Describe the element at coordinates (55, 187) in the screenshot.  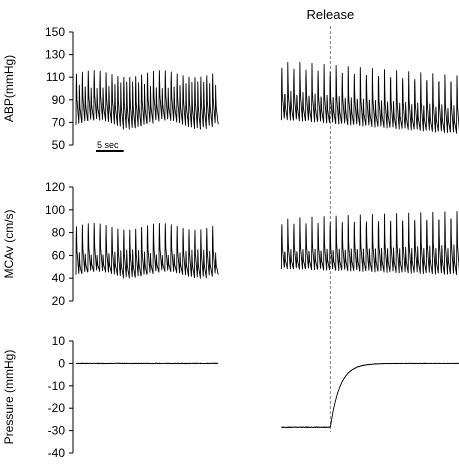
I see `y-tick-label: 120` at that location.